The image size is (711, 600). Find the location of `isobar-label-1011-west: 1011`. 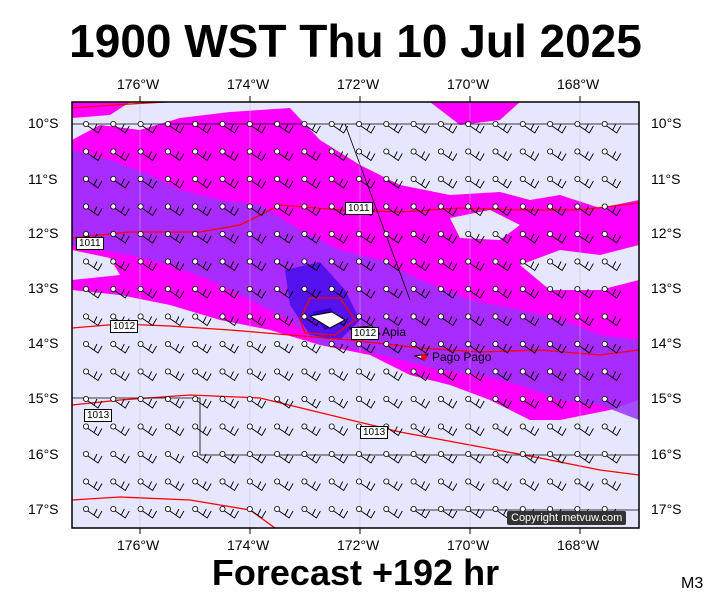

isobar-label-1011-west: 1011 is located at coordinates (90, 243).